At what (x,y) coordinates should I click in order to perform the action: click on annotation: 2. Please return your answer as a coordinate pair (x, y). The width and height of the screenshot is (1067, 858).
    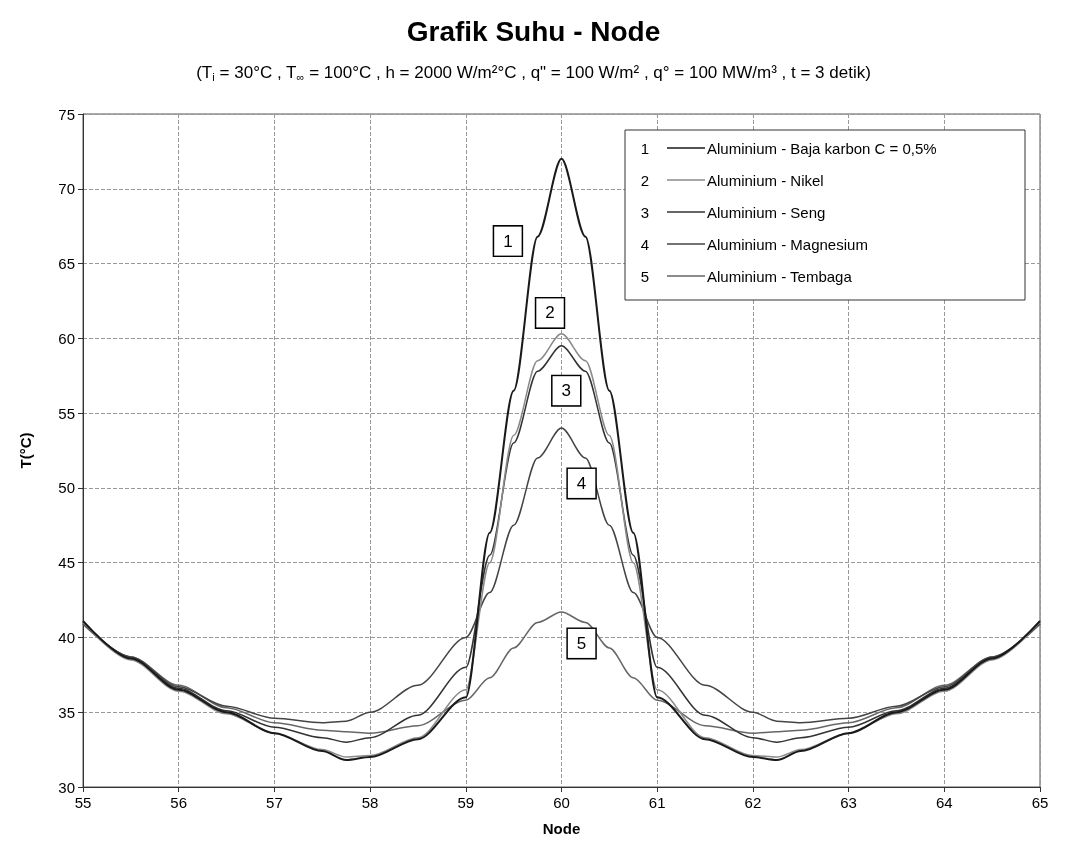
    Looking at the image, I should click on (550, 313).